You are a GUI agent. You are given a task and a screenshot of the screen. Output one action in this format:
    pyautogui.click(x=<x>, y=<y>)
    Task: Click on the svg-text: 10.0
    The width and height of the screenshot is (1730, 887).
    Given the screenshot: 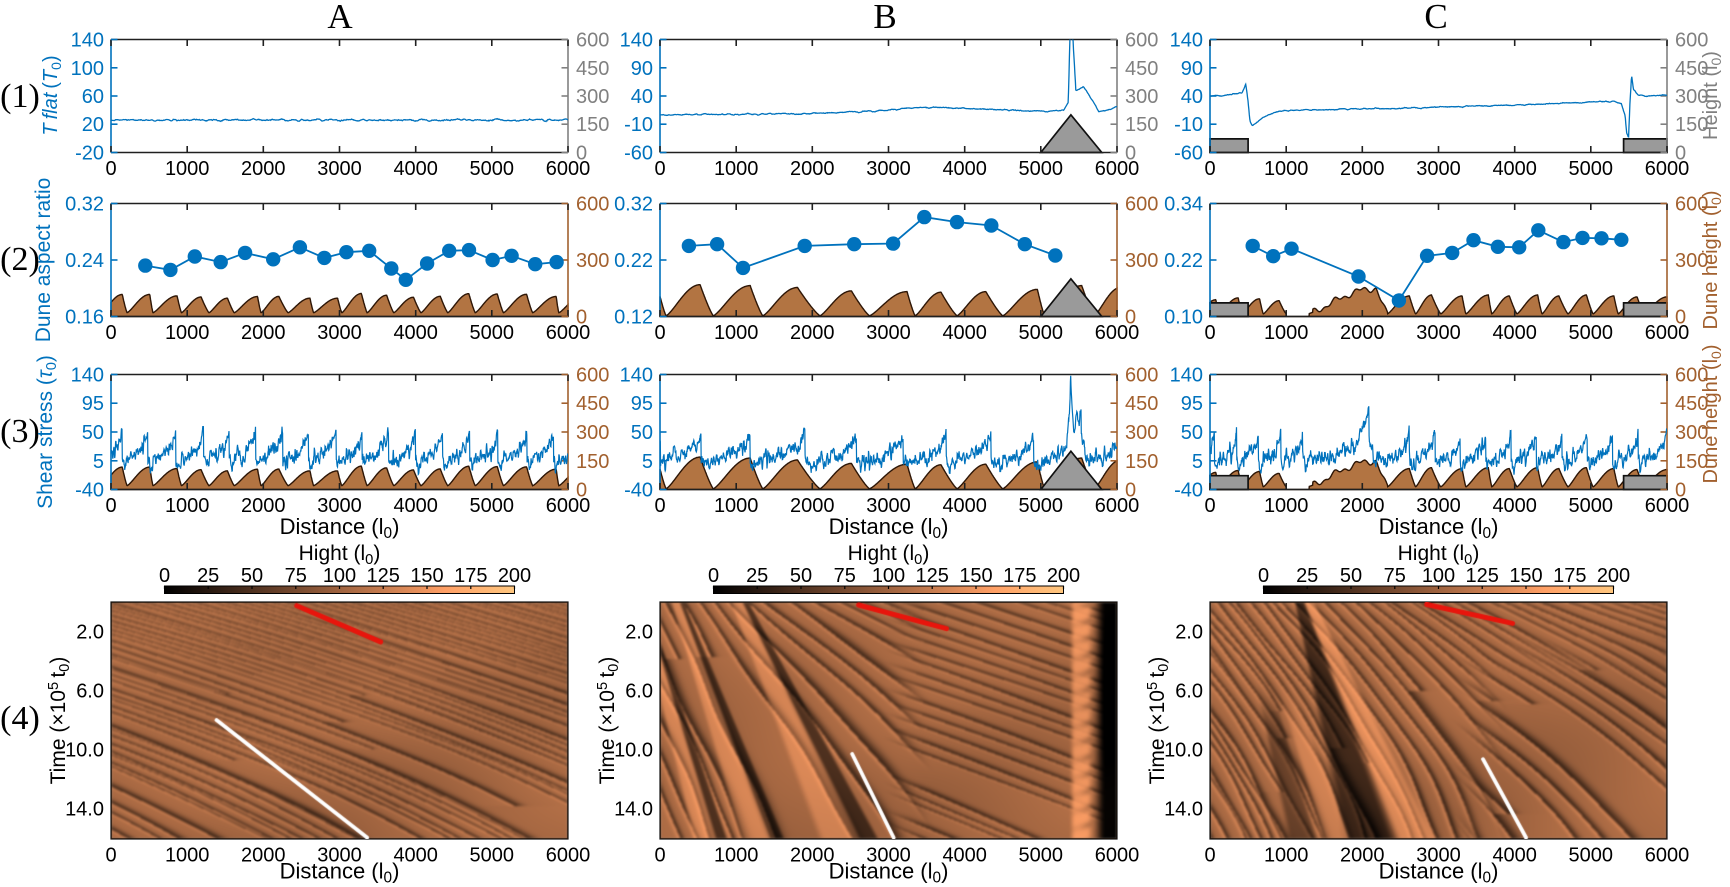 What is the action you would take?
    pyautogui.click(x=633, y=751)
    